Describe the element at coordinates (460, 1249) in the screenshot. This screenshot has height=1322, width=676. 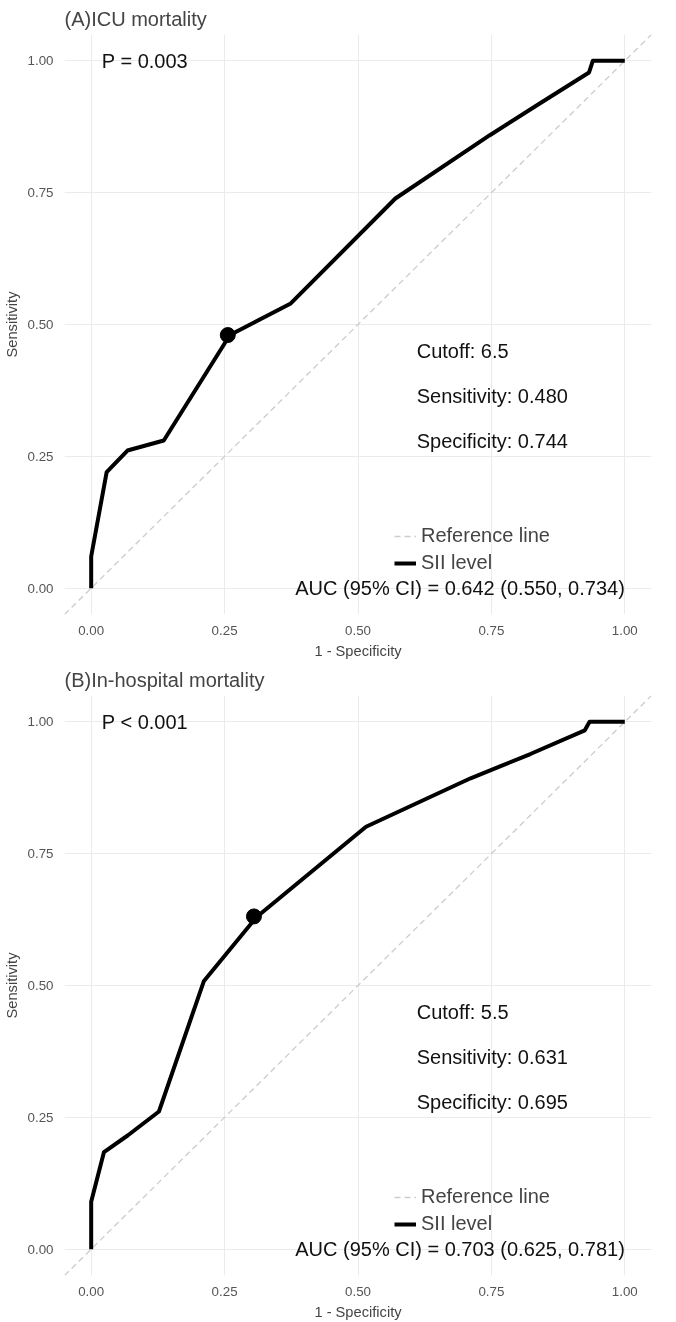
I see `annotation: AUC (95% CI) = 0.703 (0.625, 0.781)` at that location.